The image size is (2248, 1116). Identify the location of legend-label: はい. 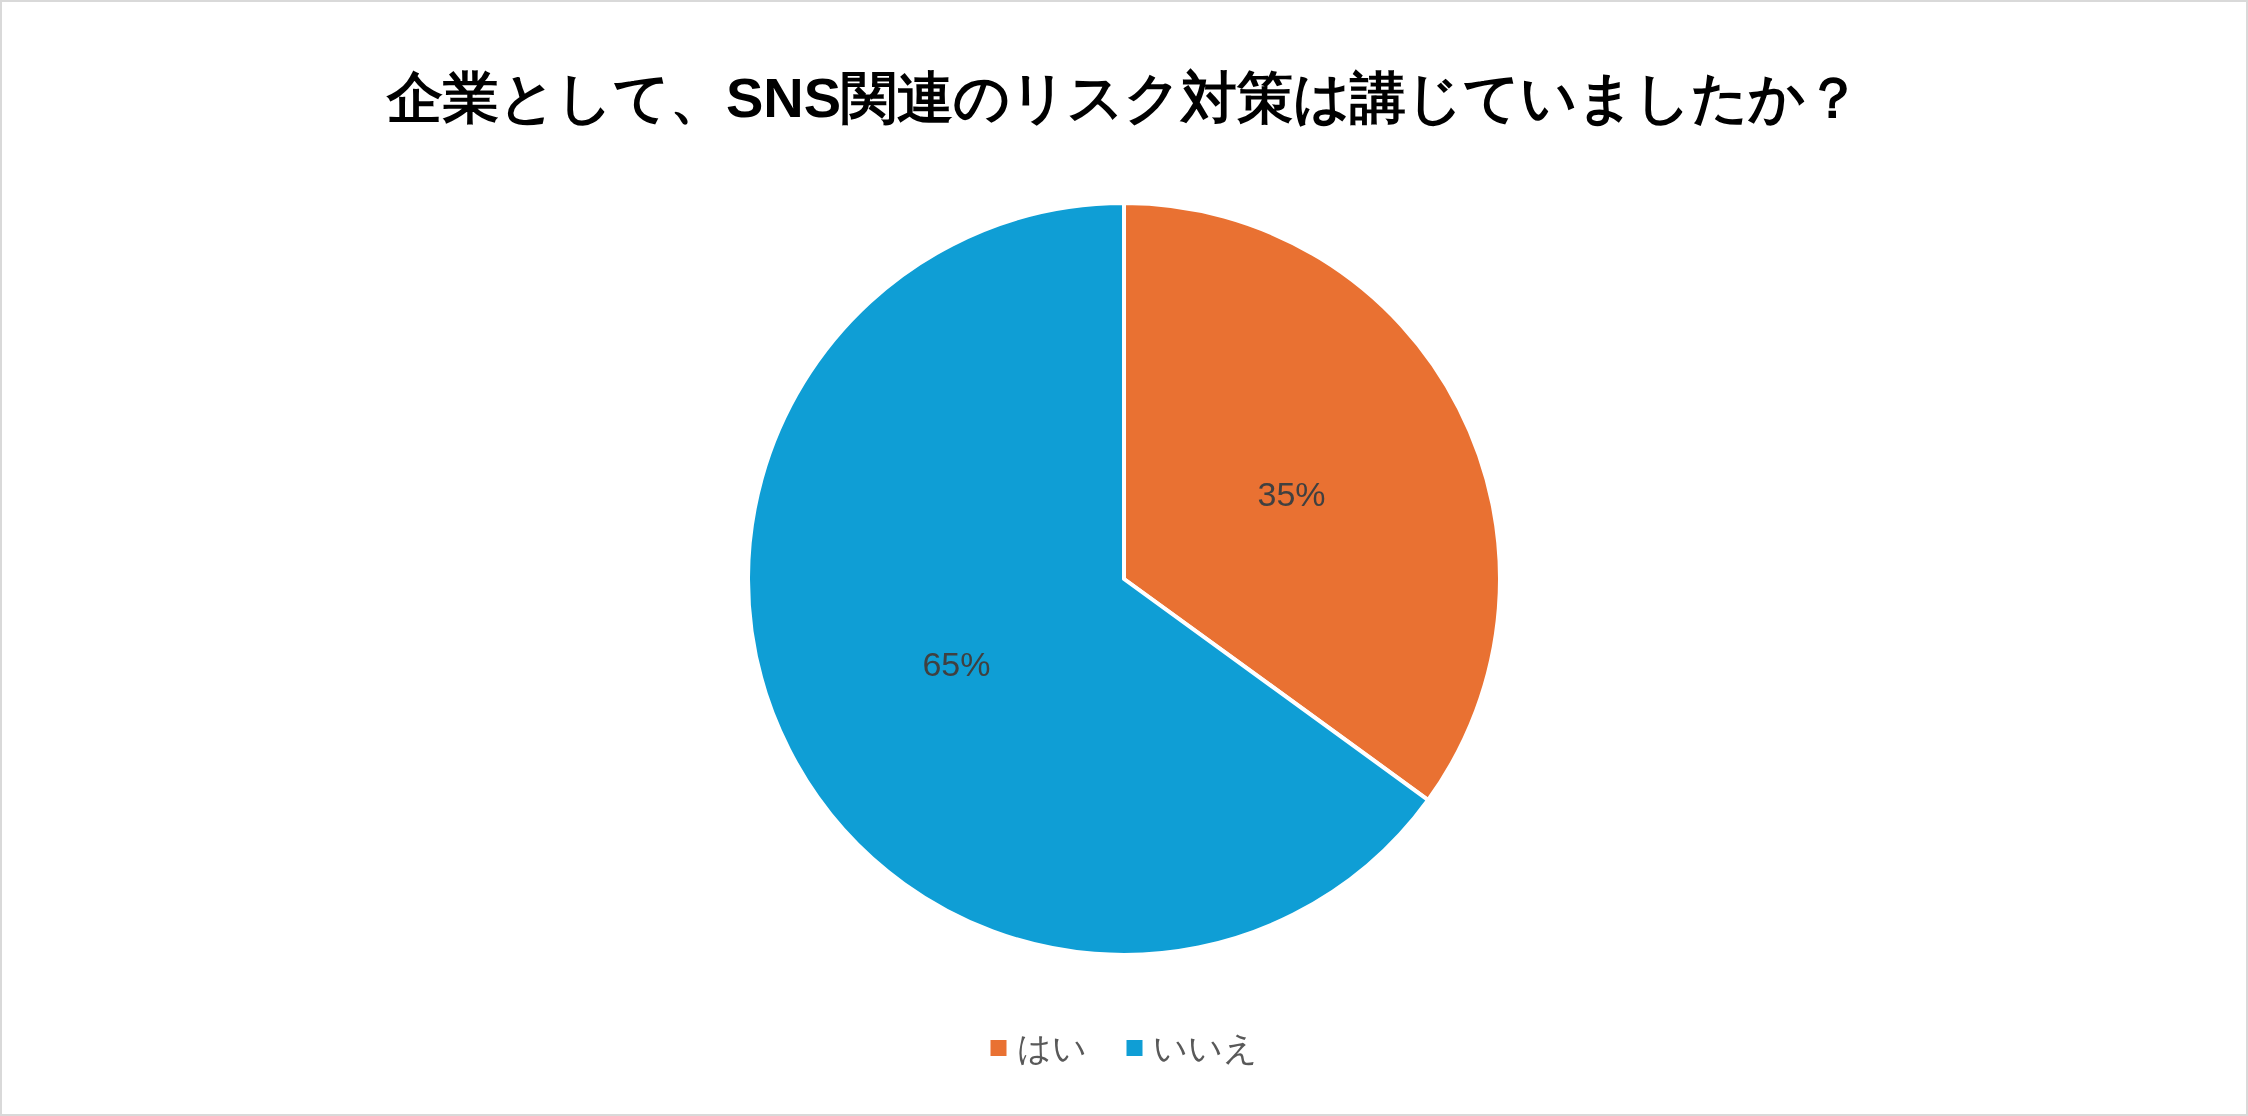
(1051, 1048).